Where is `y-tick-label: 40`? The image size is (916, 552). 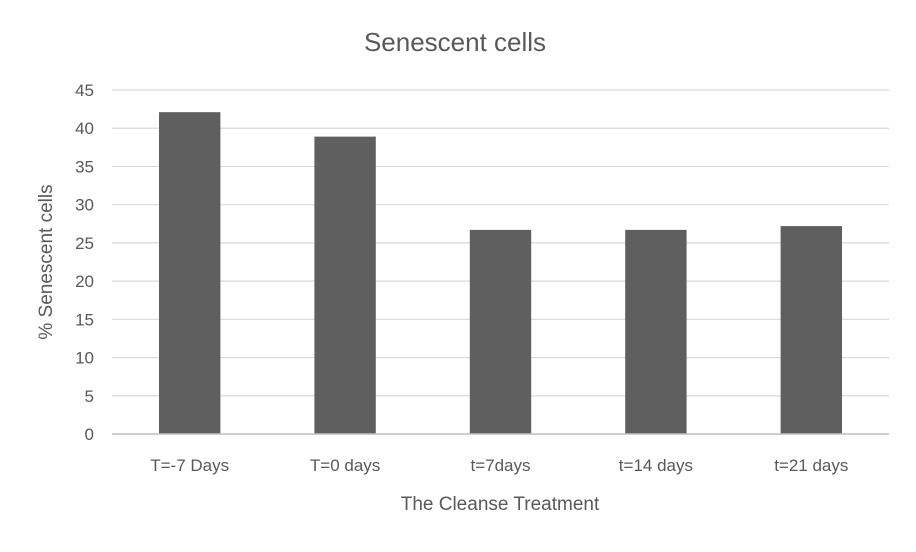 y-tick-label: 40 is located at coordinates (84, 128).